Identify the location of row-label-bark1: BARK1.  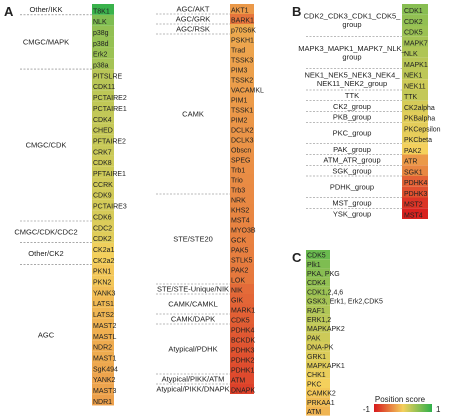
(242, 20).